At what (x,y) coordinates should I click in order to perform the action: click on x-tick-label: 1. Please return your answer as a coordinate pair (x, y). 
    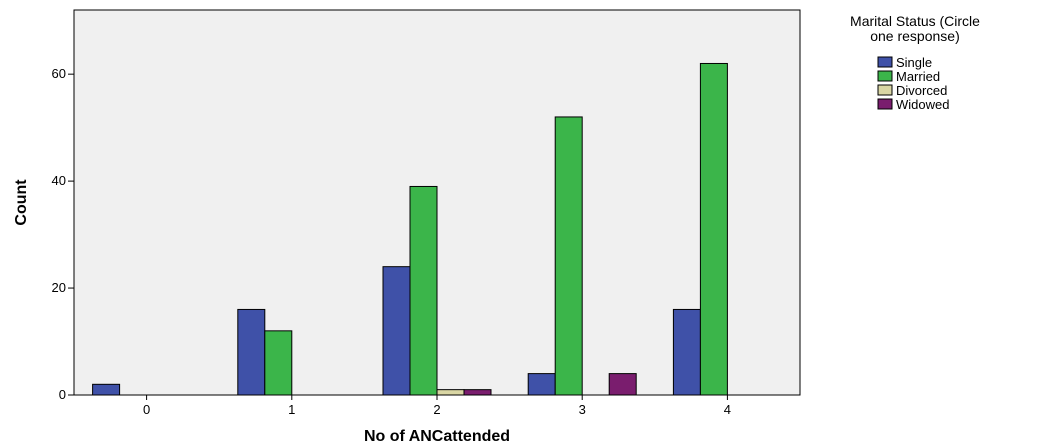
    Looking at the image, I should click on (291, 409).